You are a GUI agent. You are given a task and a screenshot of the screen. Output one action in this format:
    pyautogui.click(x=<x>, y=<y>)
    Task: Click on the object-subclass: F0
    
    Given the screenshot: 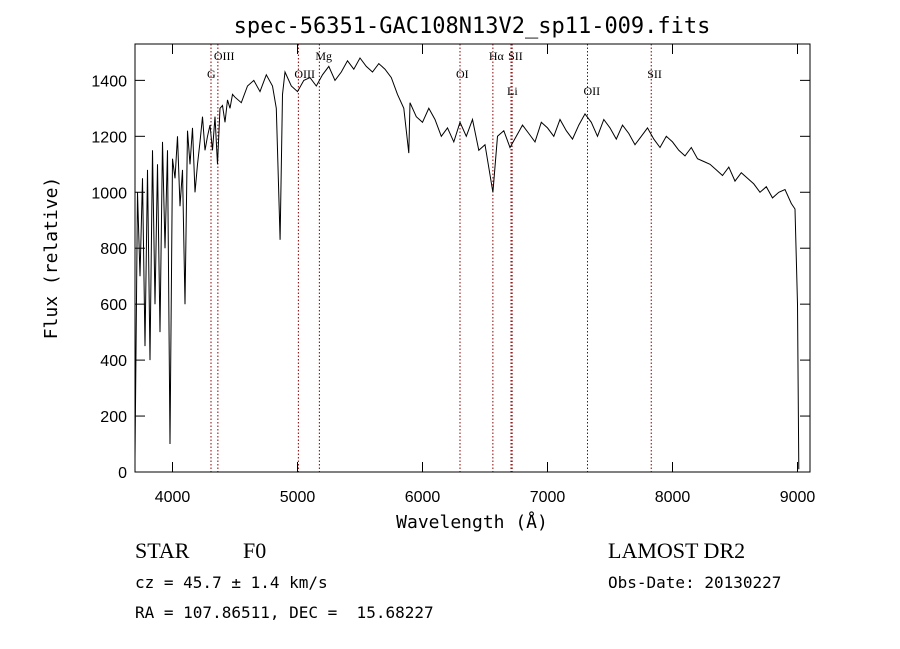 What is the action you would take?
    pyautogui.click(x=255, y=550)
    